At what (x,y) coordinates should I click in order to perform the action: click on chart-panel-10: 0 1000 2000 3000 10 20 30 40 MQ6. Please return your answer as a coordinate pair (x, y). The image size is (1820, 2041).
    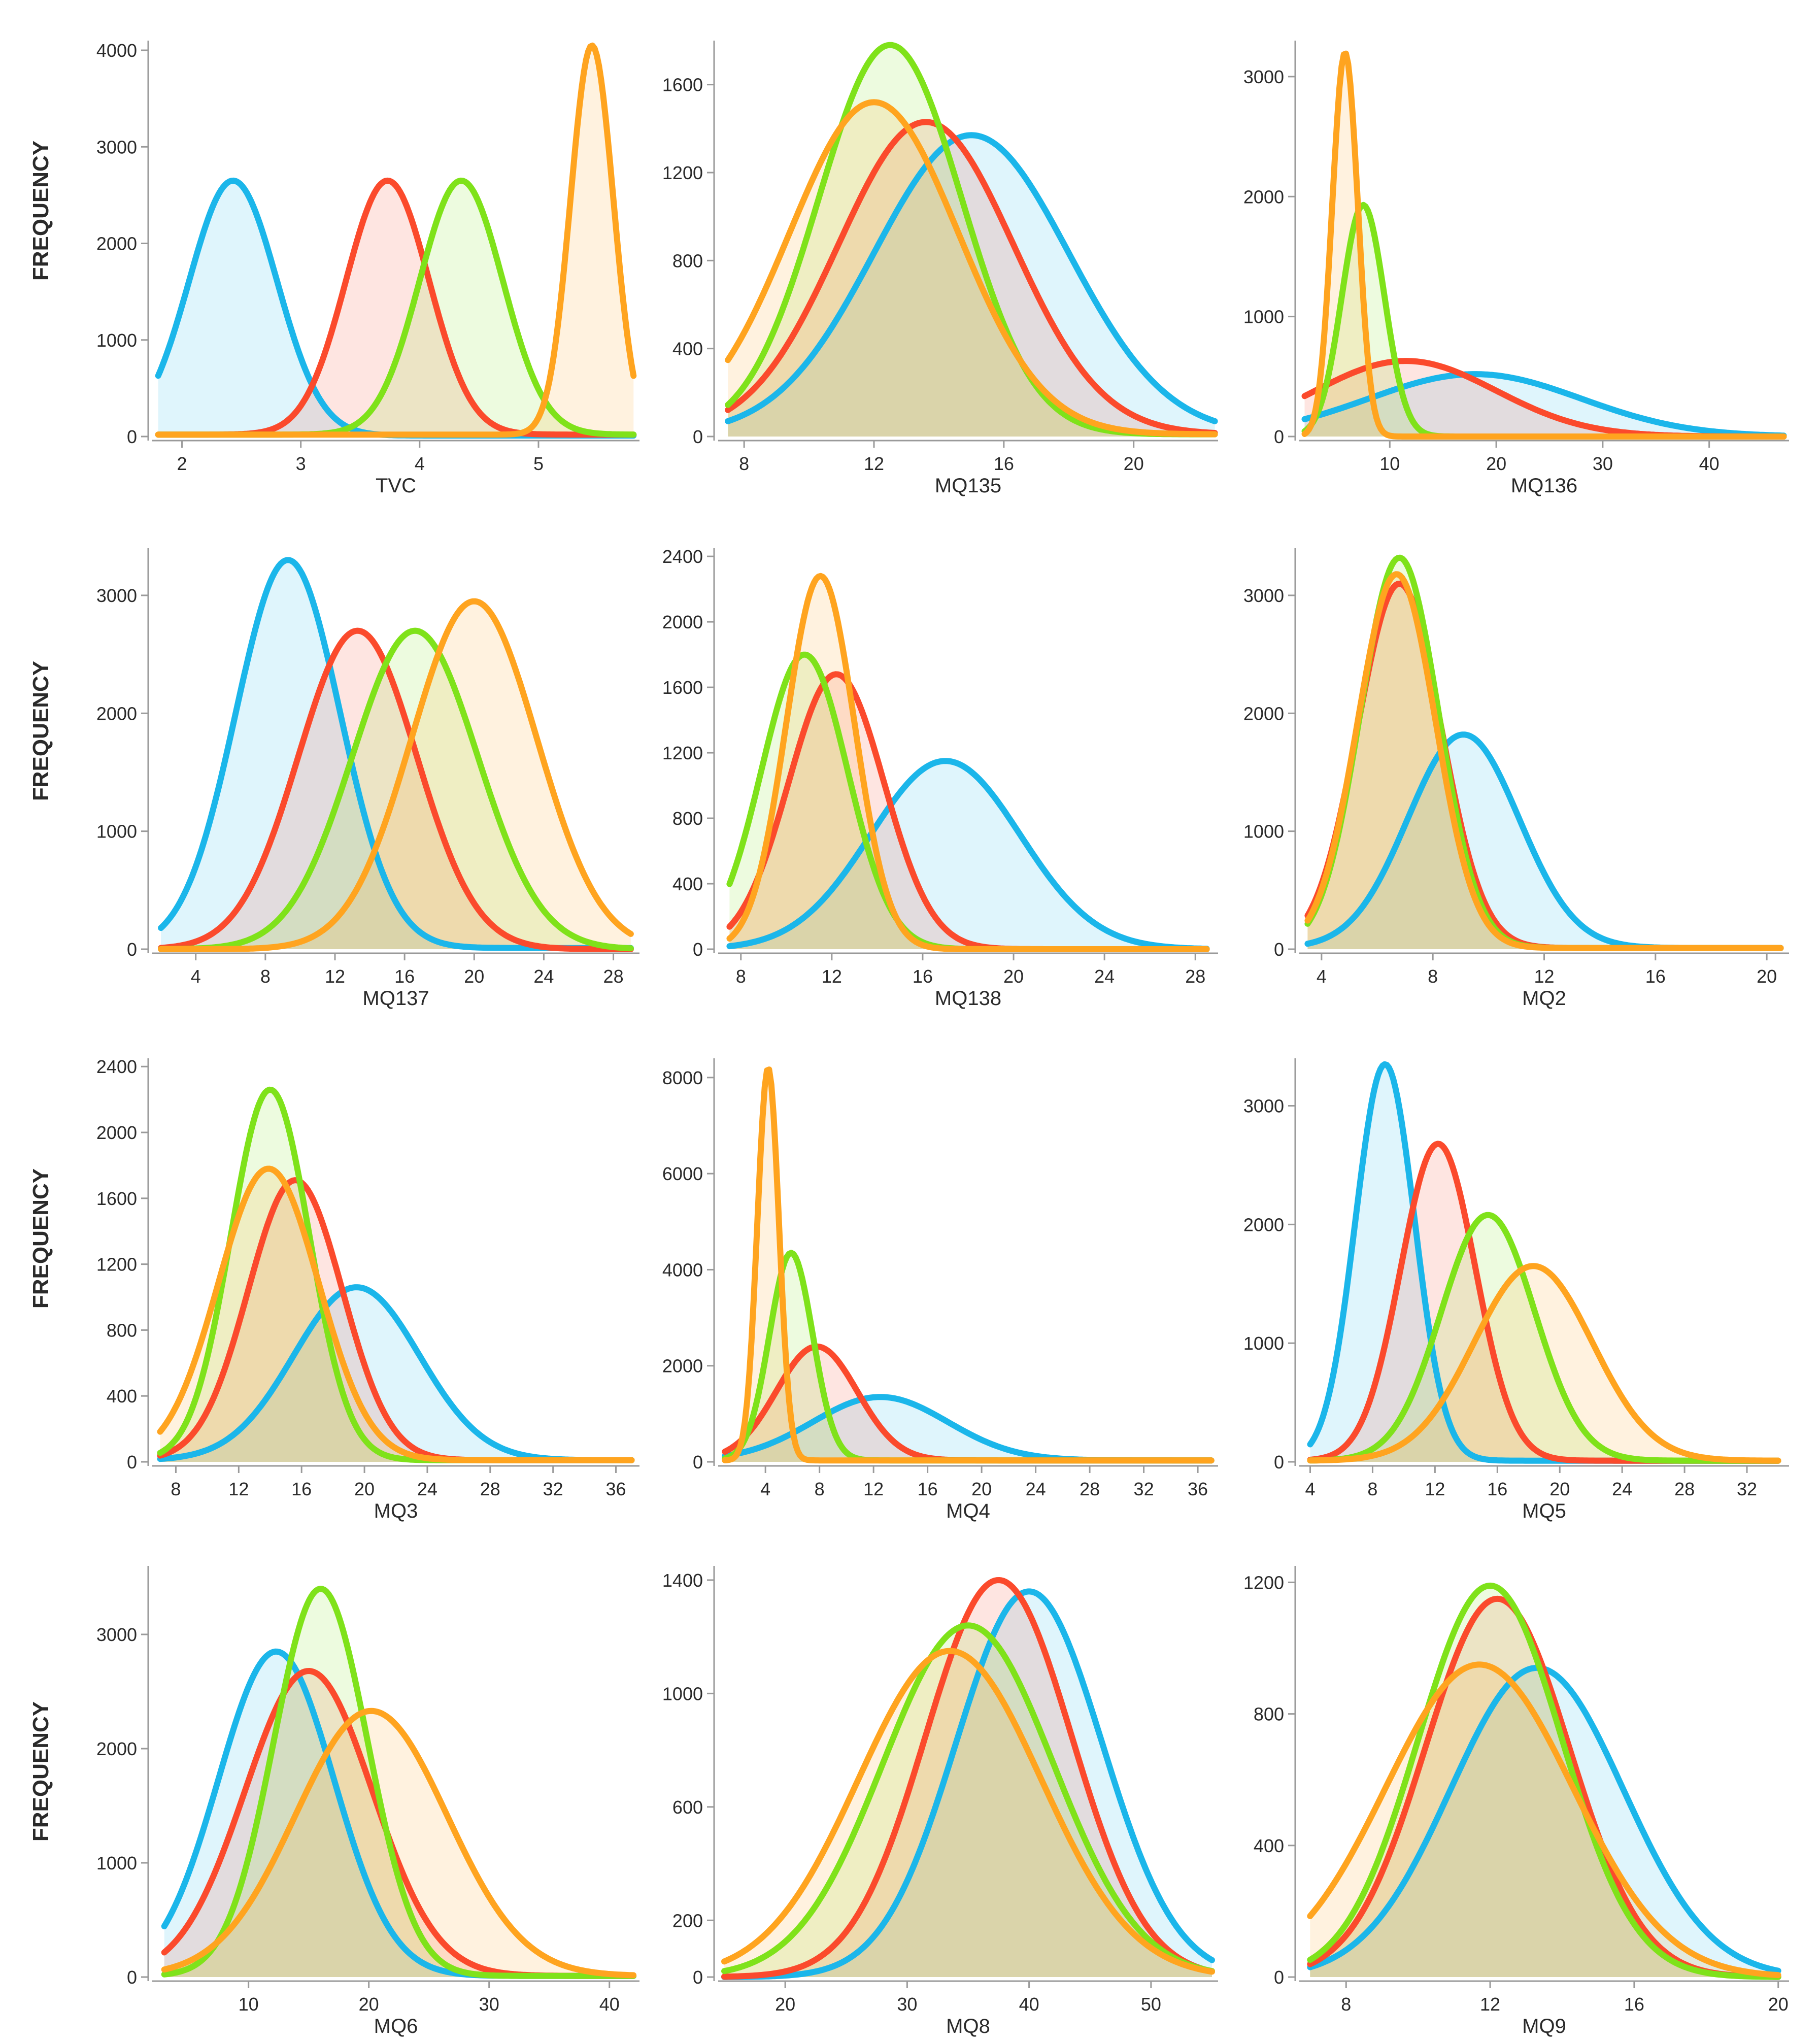
    Looking at the image, I should click on (367, 1802).